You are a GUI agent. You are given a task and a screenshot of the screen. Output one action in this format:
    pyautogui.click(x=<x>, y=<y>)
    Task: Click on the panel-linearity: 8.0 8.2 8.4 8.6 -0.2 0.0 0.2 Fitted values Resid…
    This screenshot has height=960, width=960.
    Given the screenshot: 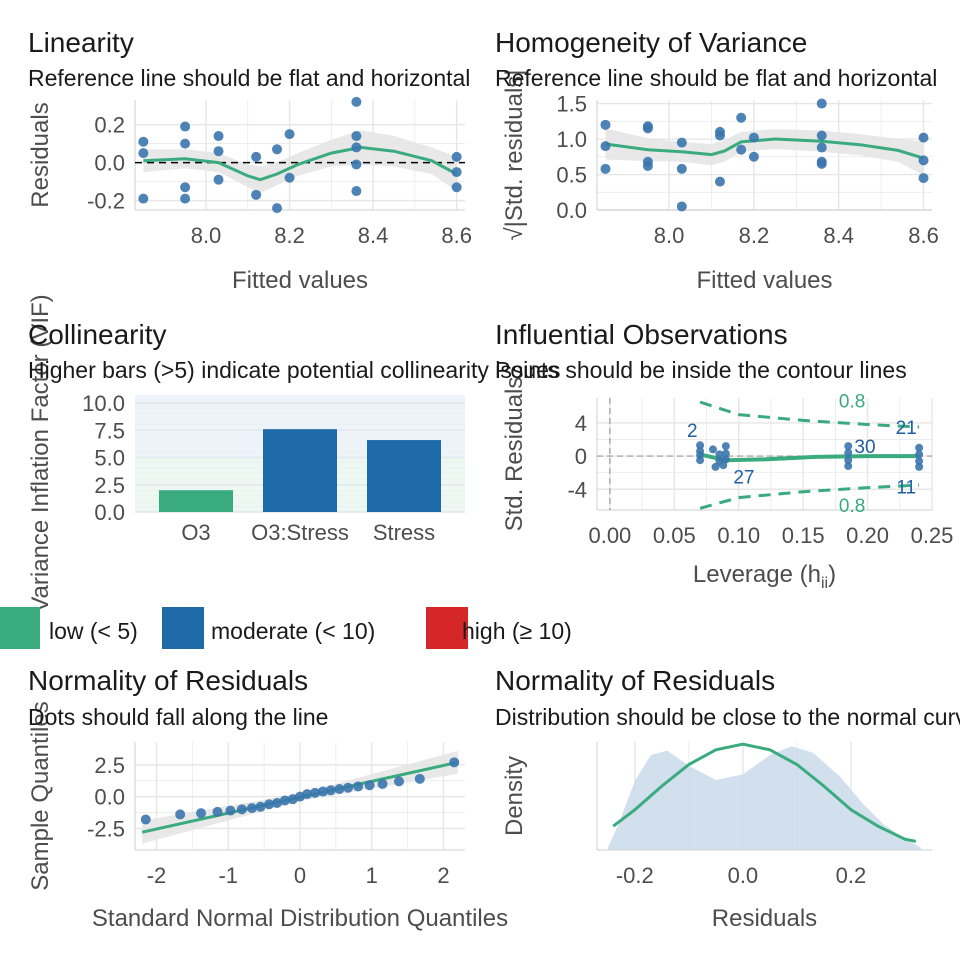 What is the action you would take?
    pyautogui.click(x=249, y=160)
    